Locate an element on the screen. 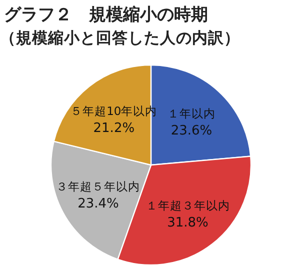 The height and width of the screenshot is (269, 300). data-label: 23.6% is located at coordinates (191, 131).